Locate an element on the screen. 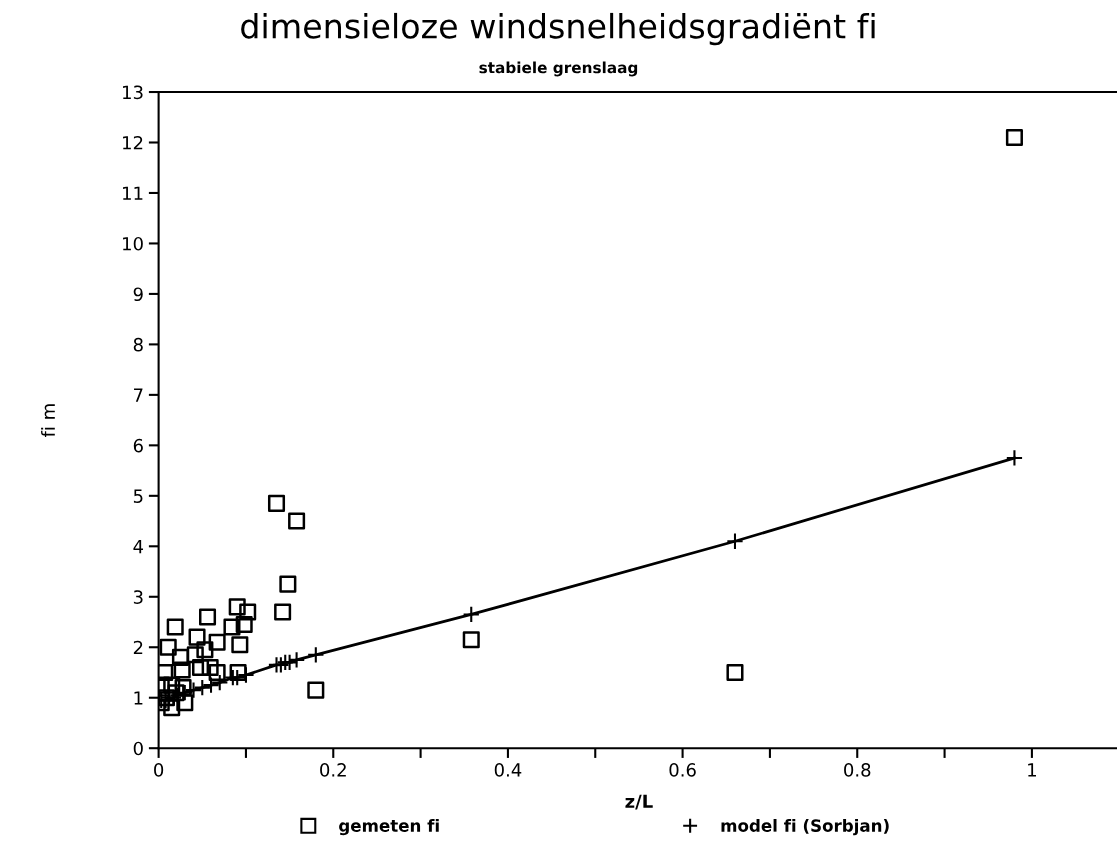 The image size is (1117, 860). x-tick-label: 0.4 is located at coordinates (508, 770).